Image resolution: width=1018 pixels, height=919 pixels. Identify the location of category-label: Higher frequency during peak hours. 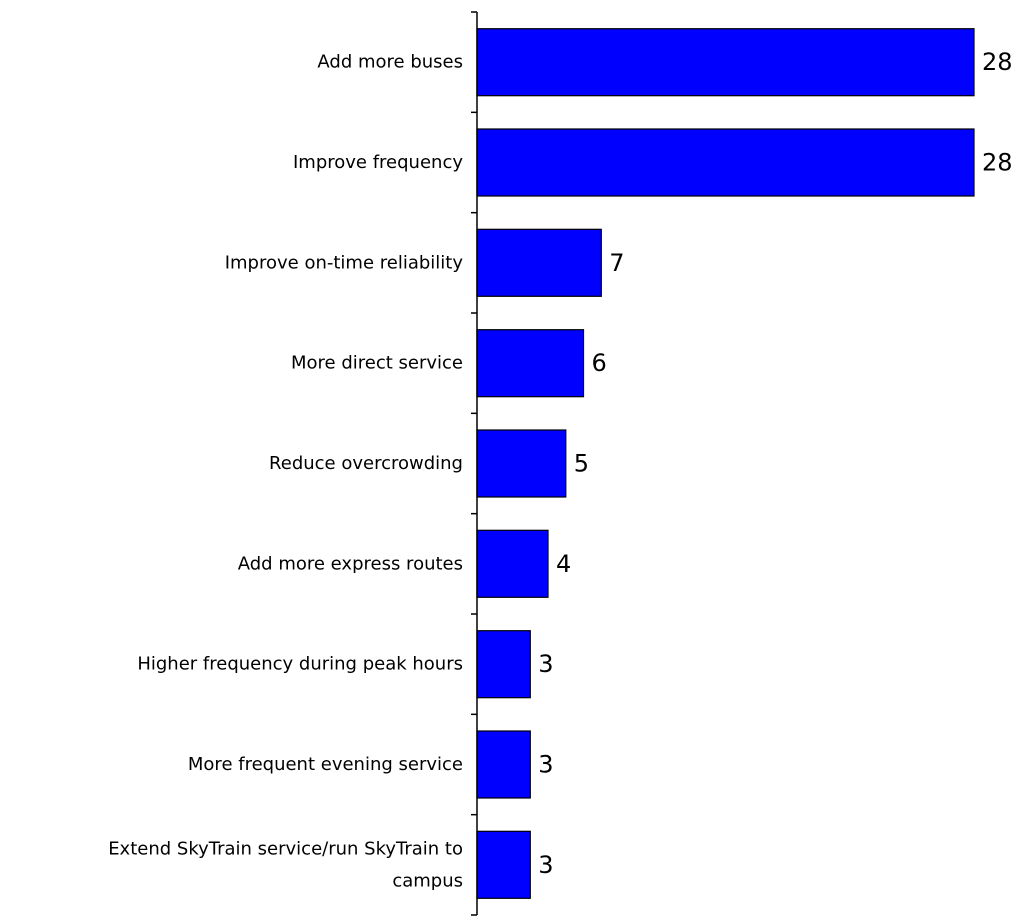
(300, 664).